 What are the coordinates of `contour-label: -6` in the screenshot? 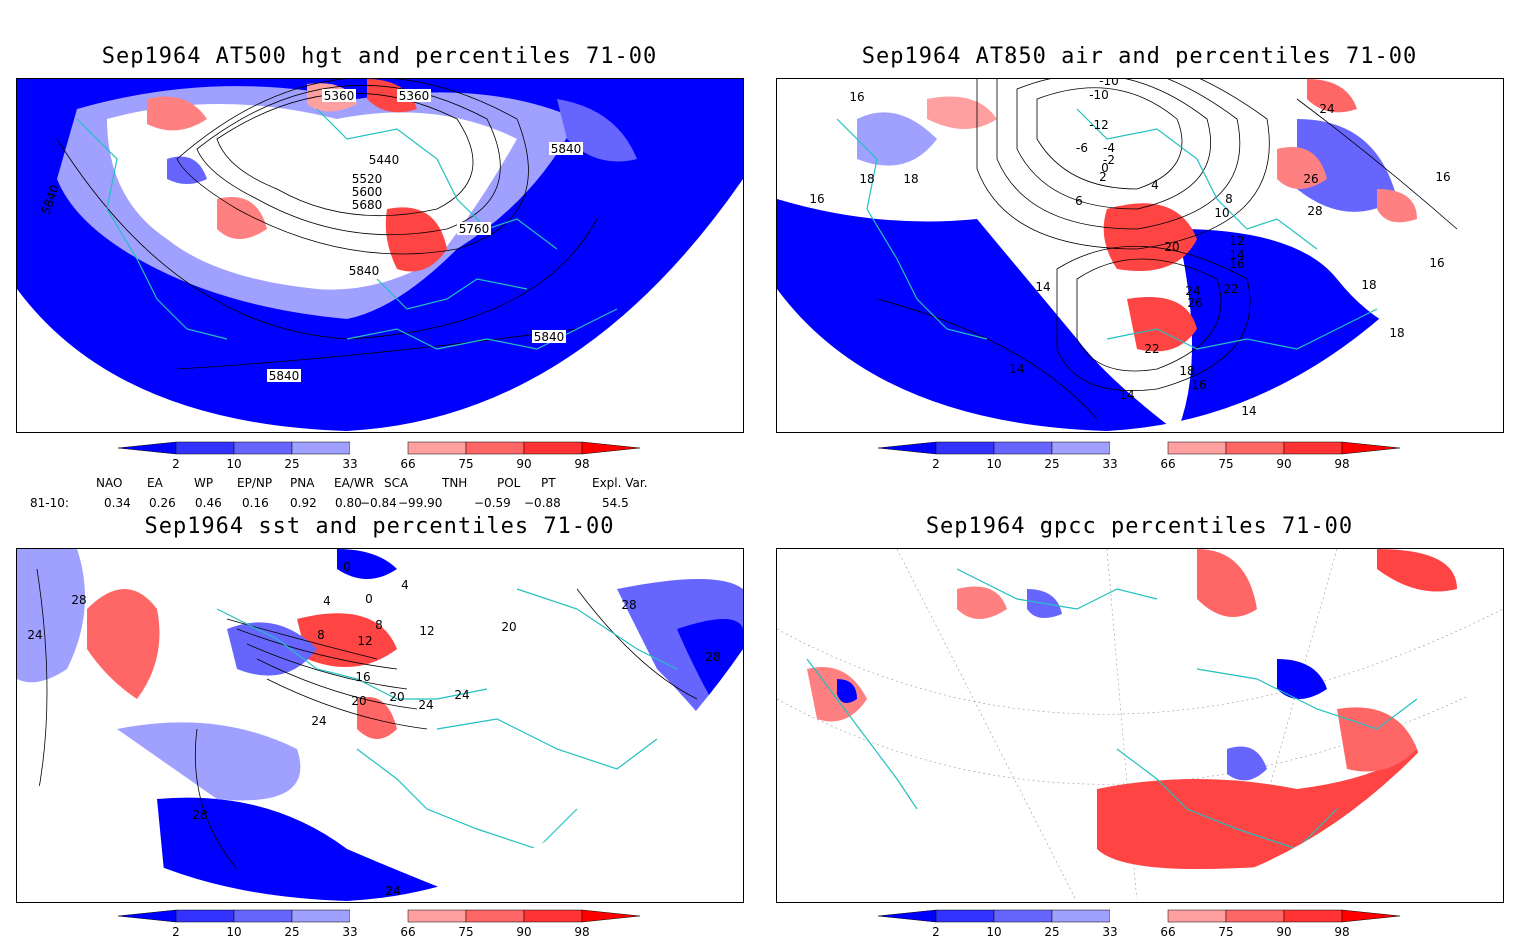 It's located at (1082, 148).